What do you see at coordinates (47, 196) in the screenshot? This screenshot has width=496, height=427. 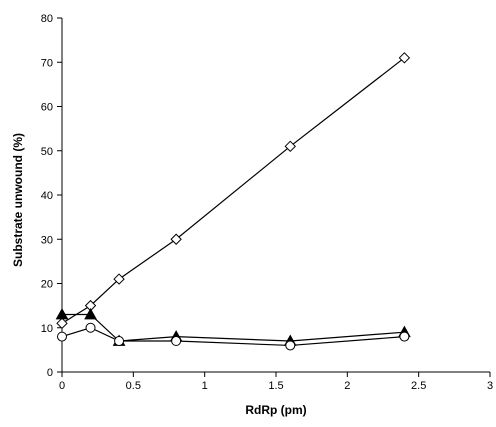 I see `y-tick-label: 40` at bounding box center [47, 196].